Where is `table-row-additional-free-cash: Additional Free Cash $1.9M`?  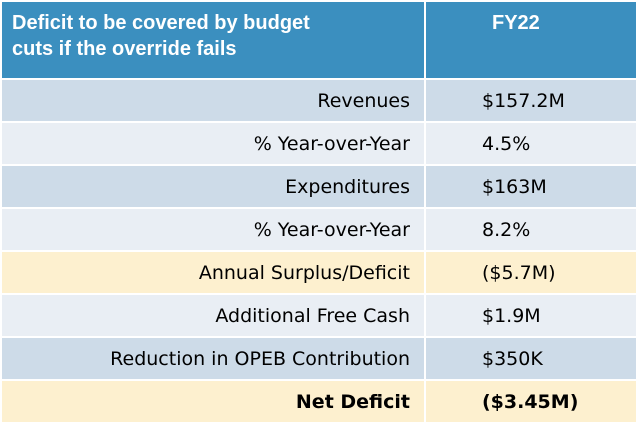
table-row-additional-free-cash: Additional Free Cash $1.9M is located at coordinates (318, 315).